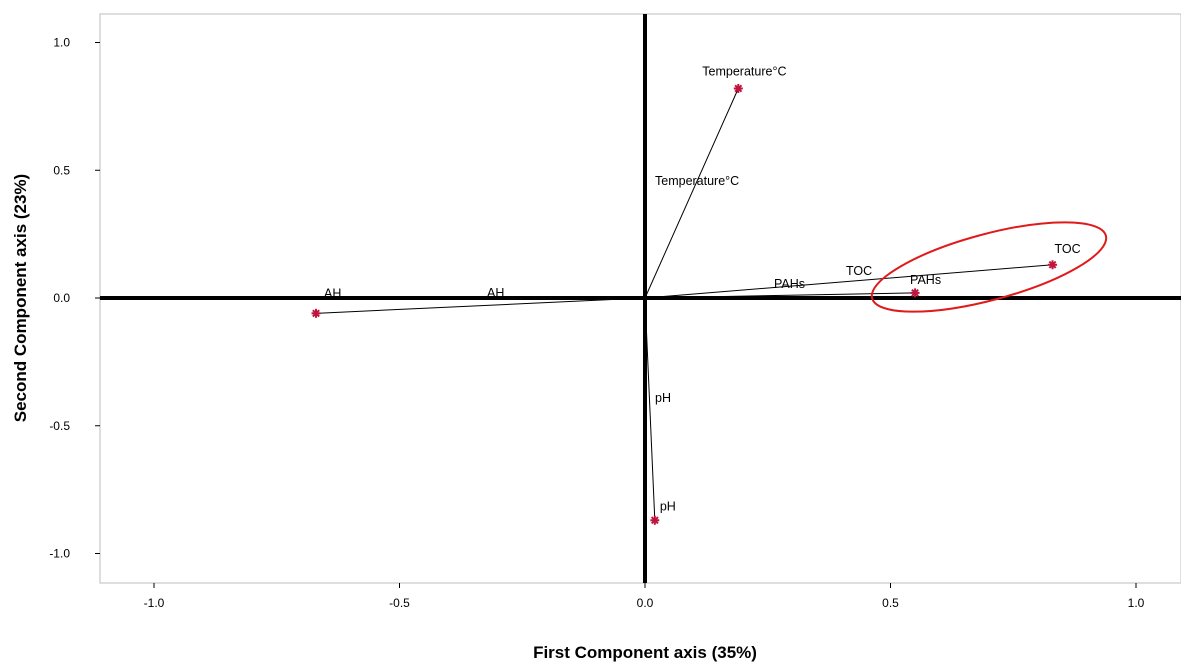  Describe the element at coordinates (332, 293) in the screenshot. I see `point-label: AH` at that location.